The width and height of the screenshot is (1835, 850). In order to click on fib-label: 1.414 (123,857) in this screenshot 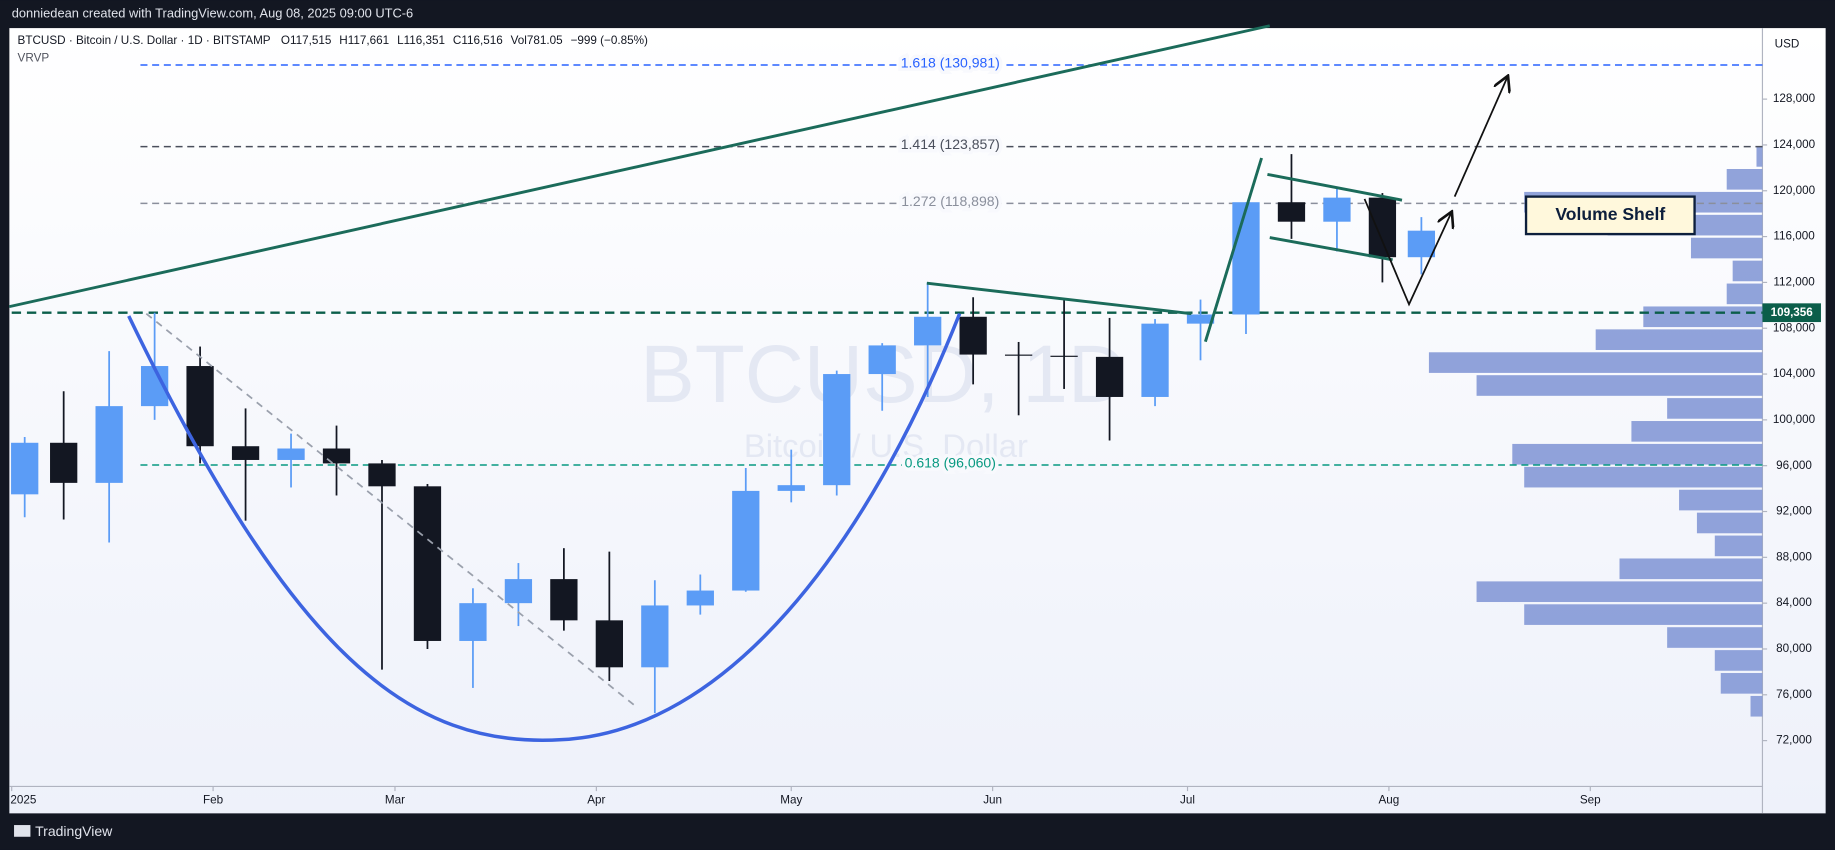, I will do `click(950, 144)`.